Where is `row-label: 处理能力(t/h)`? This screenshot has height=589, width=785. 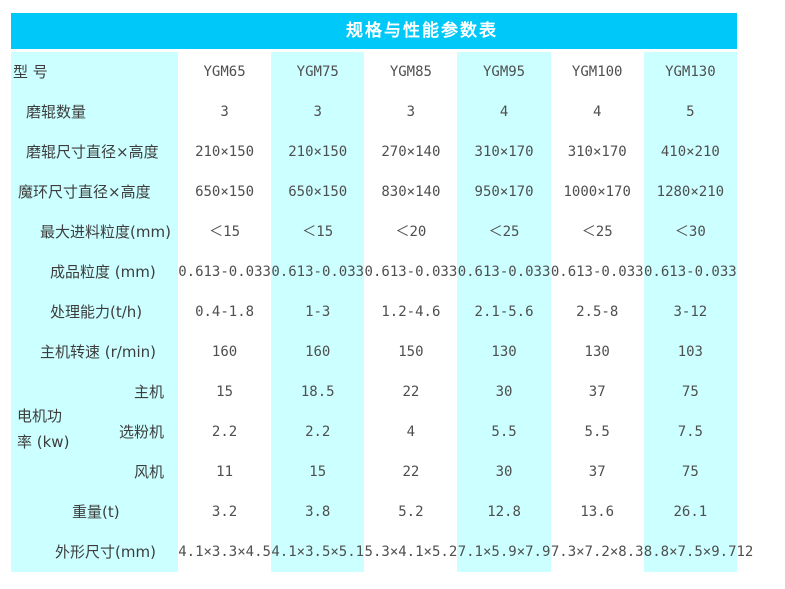 row-label: 处理能力(t/h) is located at coordinates (94, 312).